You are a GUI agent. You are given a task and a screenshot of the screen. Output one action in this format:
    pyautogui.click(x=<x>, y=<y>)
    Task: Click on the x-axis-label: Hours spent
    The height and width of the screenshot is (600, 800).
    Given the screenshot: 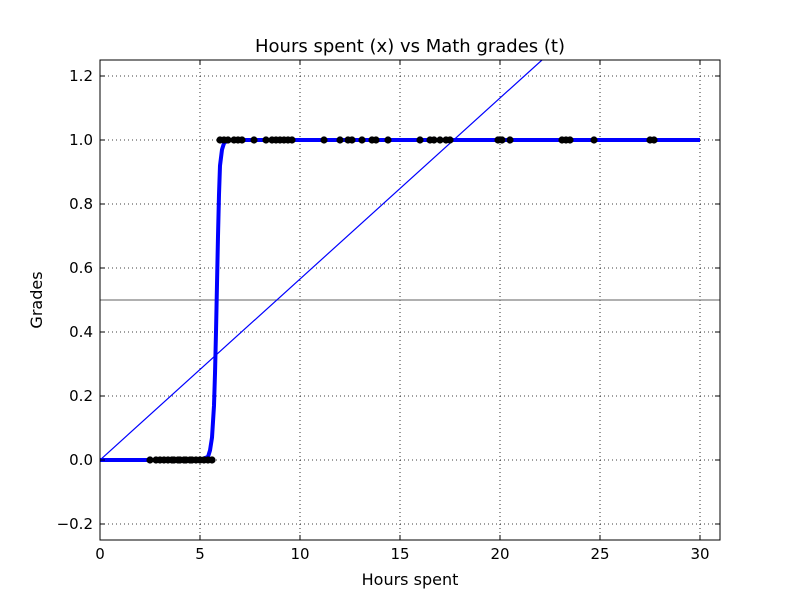 What is the action you would take?
    pyautogui.click(x=410, y=579)
    